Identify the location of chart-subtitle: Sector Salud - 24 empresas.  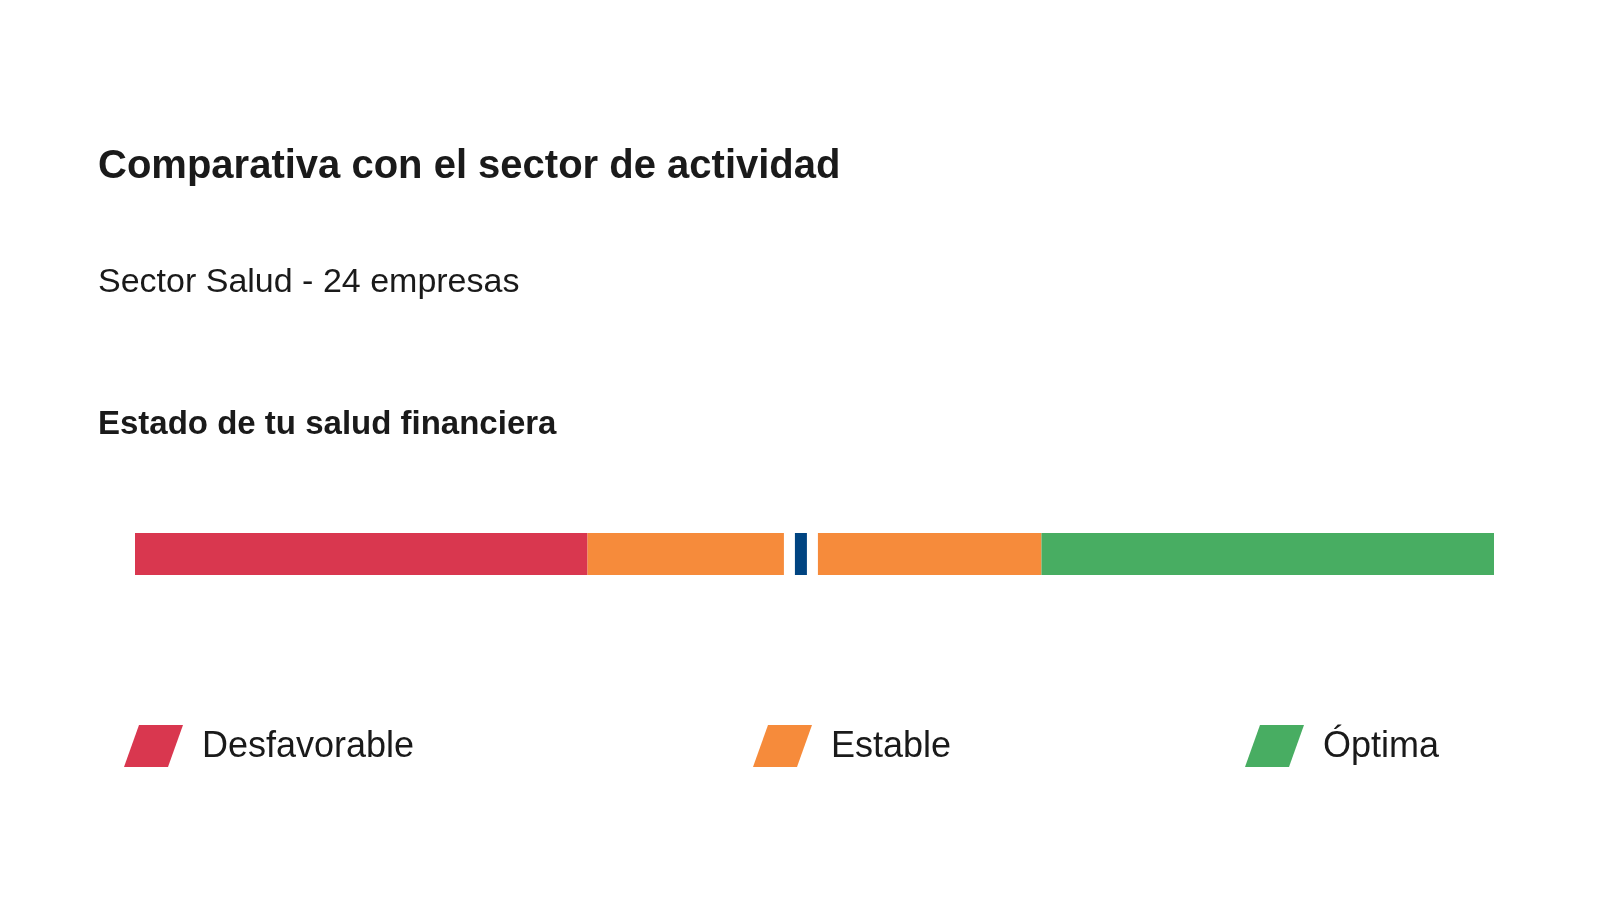
(309, 280).